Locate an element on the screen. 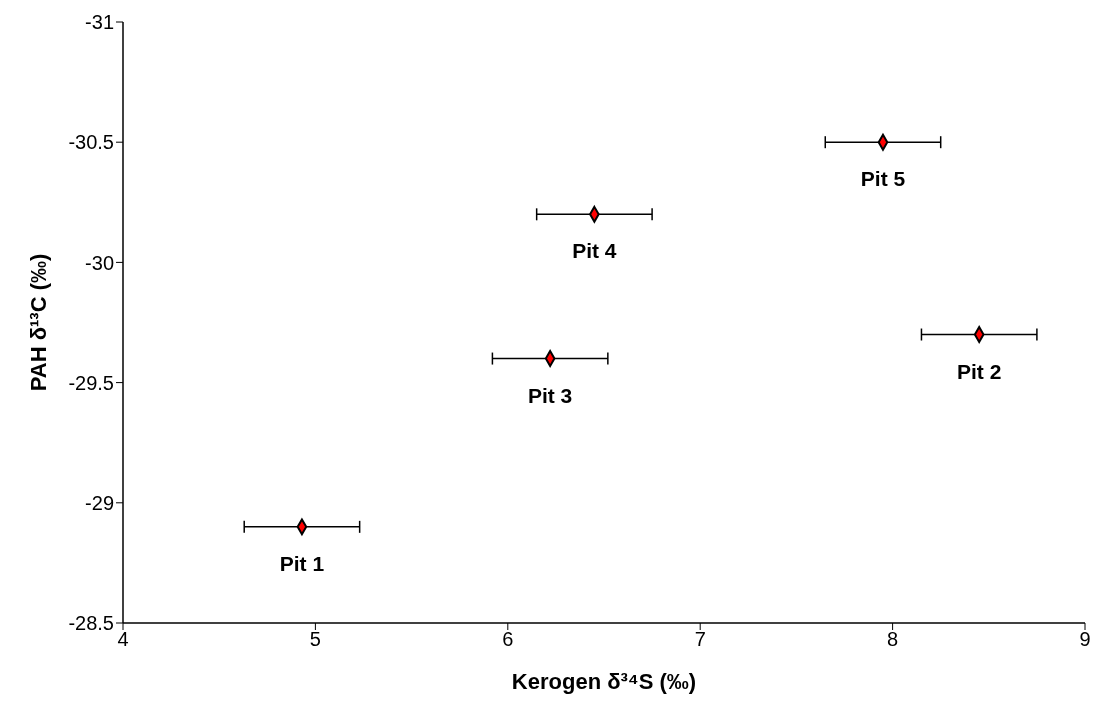  x-tick-label: 9 is located at coordinates (1085, 639).